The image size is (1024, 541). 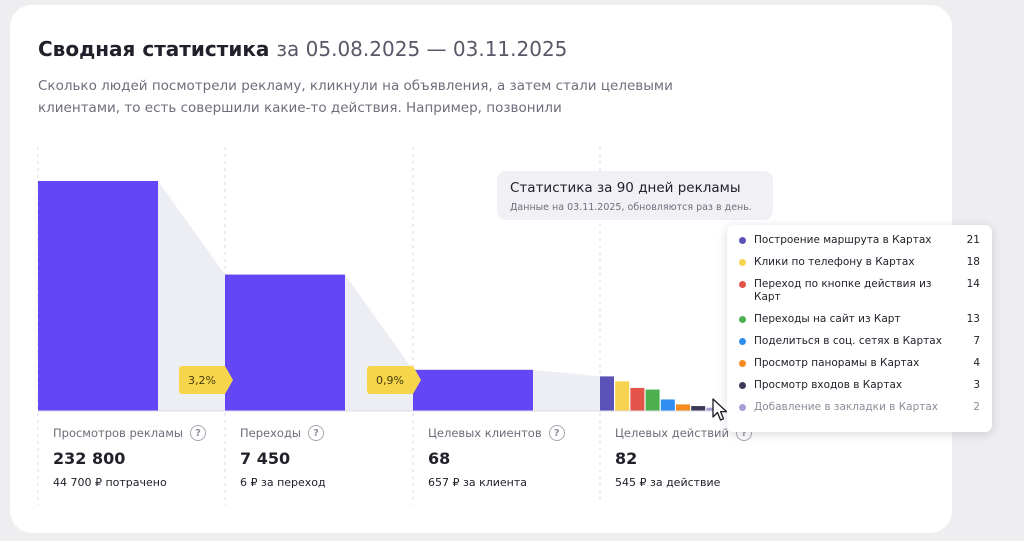 I want to click on stat-value: 7 450, so click(x=265, y=458).